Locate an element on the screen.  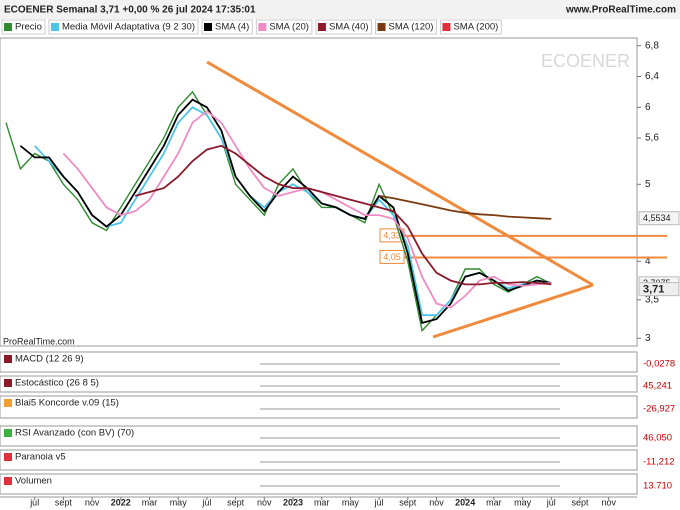
y-tick-label: 3 is located at coordinates (648, 338).